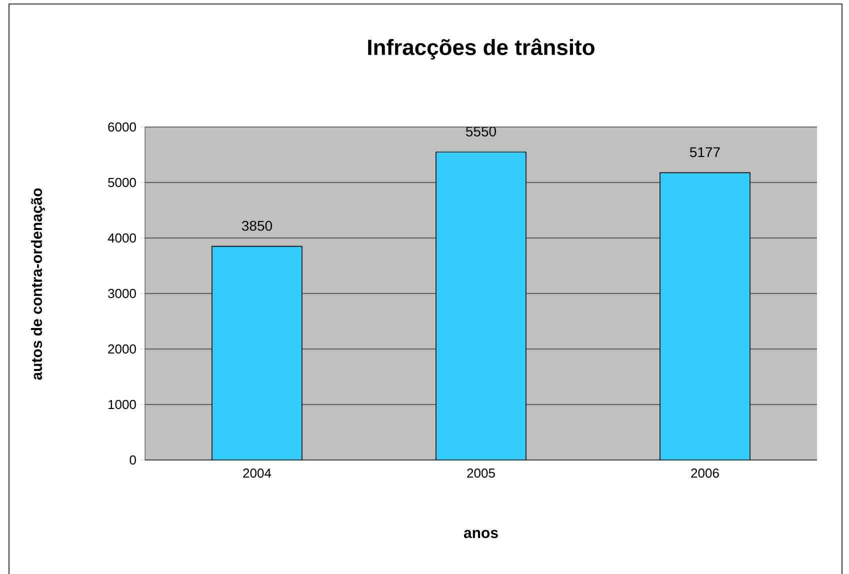 Image resolution: width=849 pixels, height=574 pixels. I want to click on y-tick-label: 2000, so click(122, 349).